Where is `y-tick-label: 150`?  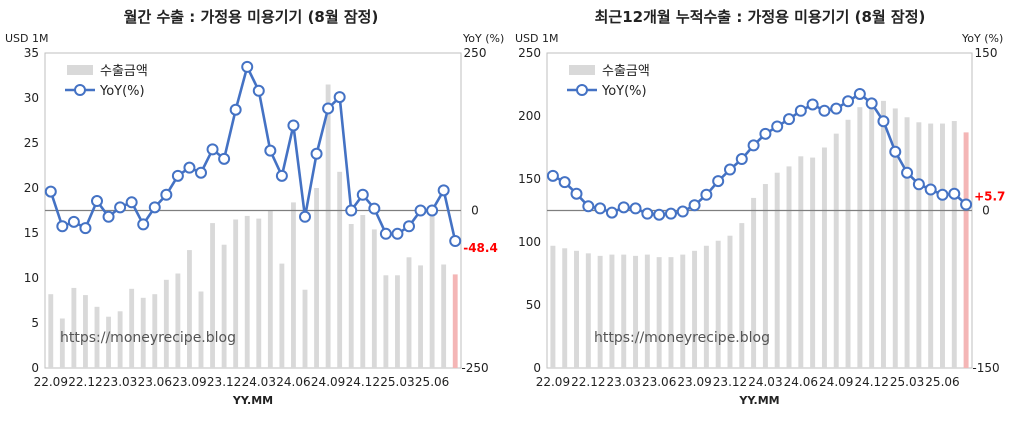 y-tick-label: 150 is located at coordinates (529, 179).